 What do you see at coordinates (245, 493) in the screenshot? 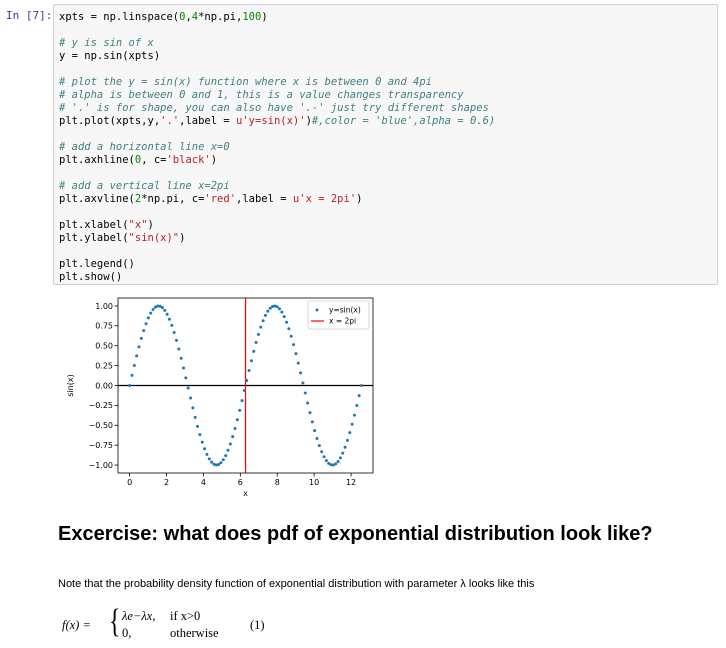
I see `x-axis-label: x` at bounding box center [245, 493].